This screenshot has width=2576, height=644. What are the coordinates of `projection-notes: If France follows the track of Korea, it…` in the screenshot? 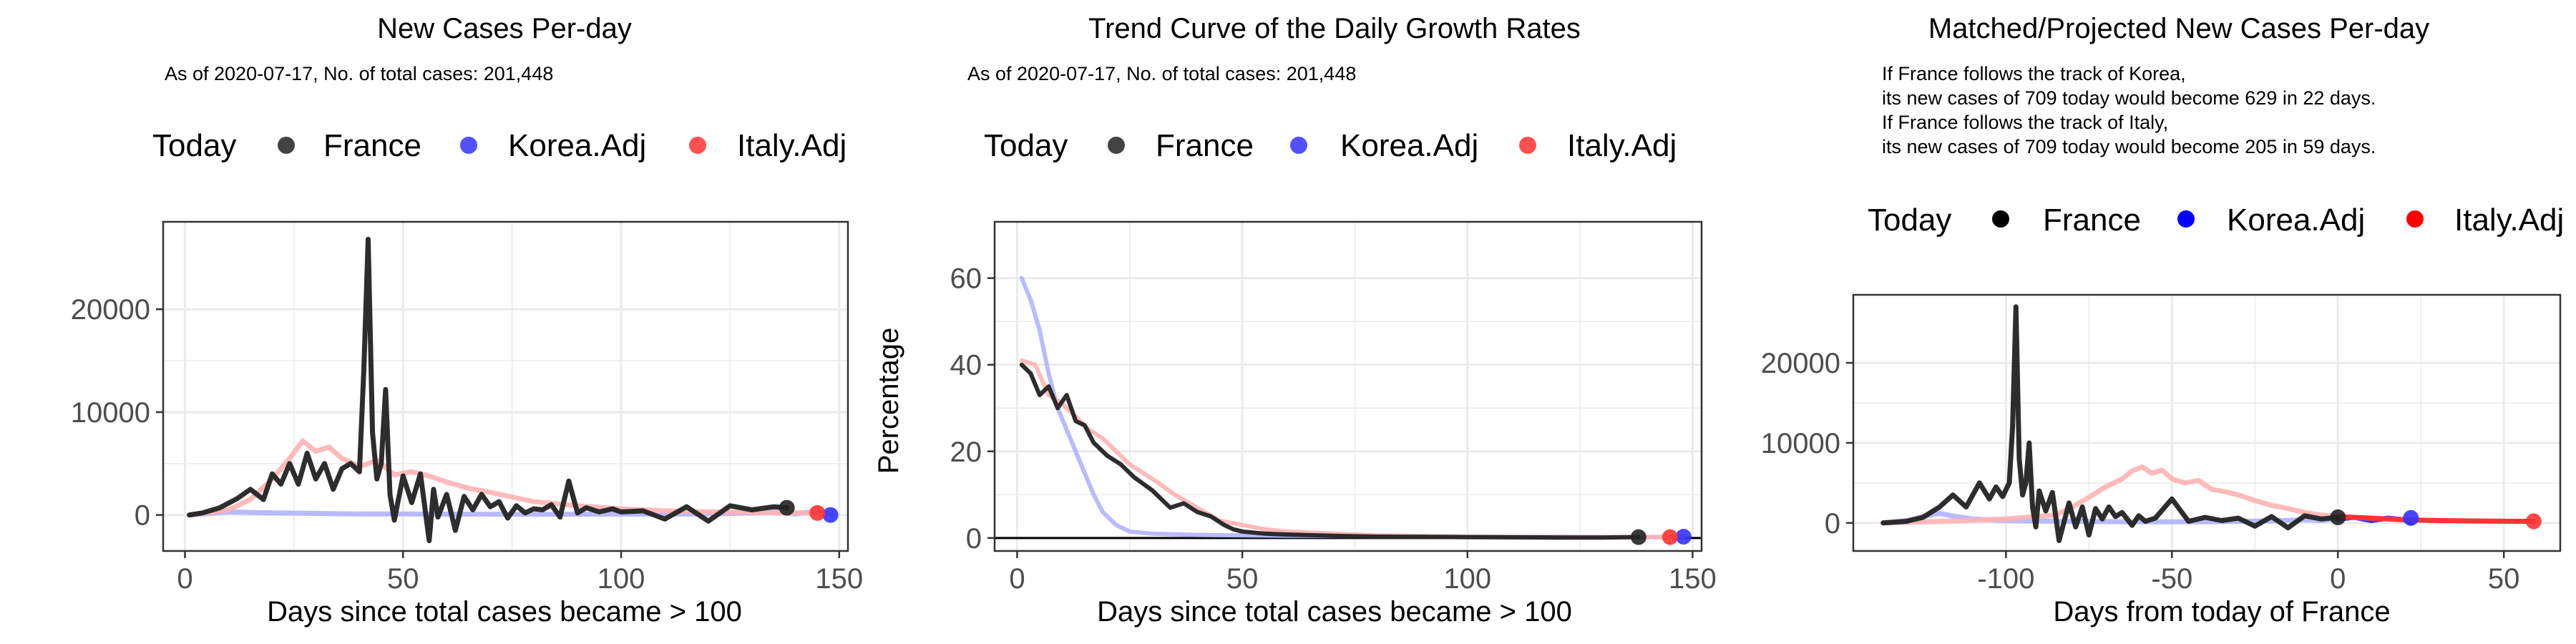 It's located at (2129, 110).